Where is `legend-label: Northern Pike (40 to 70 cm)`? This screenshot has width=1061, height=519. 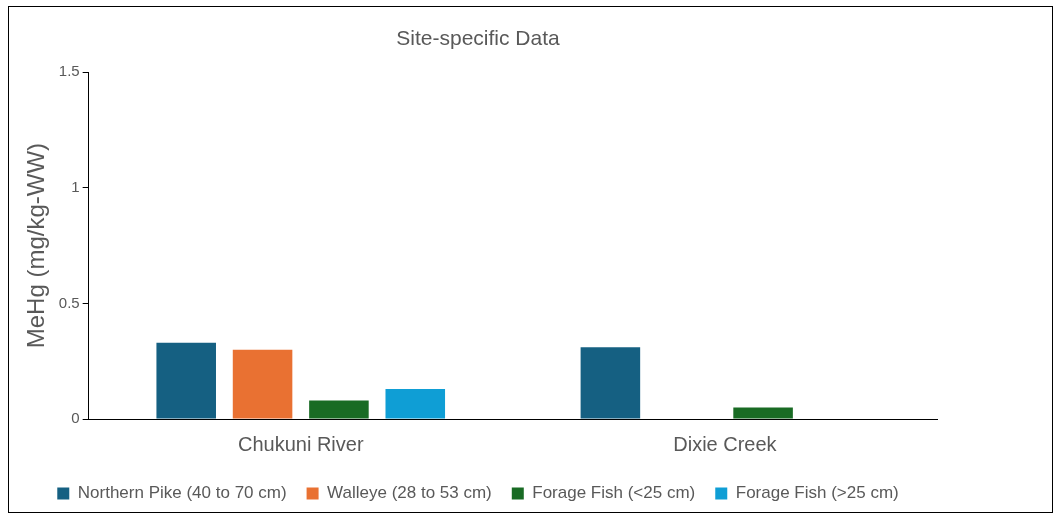 legend-label: Northern Pike (40 to 70 cm) is located at coordinates (182, 493).